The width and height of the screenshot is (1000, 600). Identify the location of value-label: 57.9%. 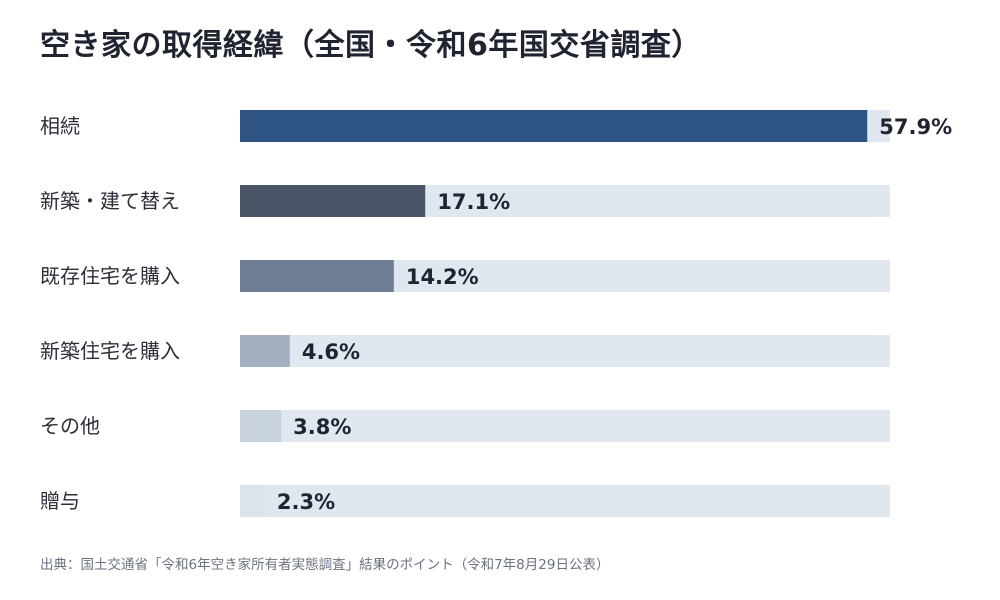
(915, 127).